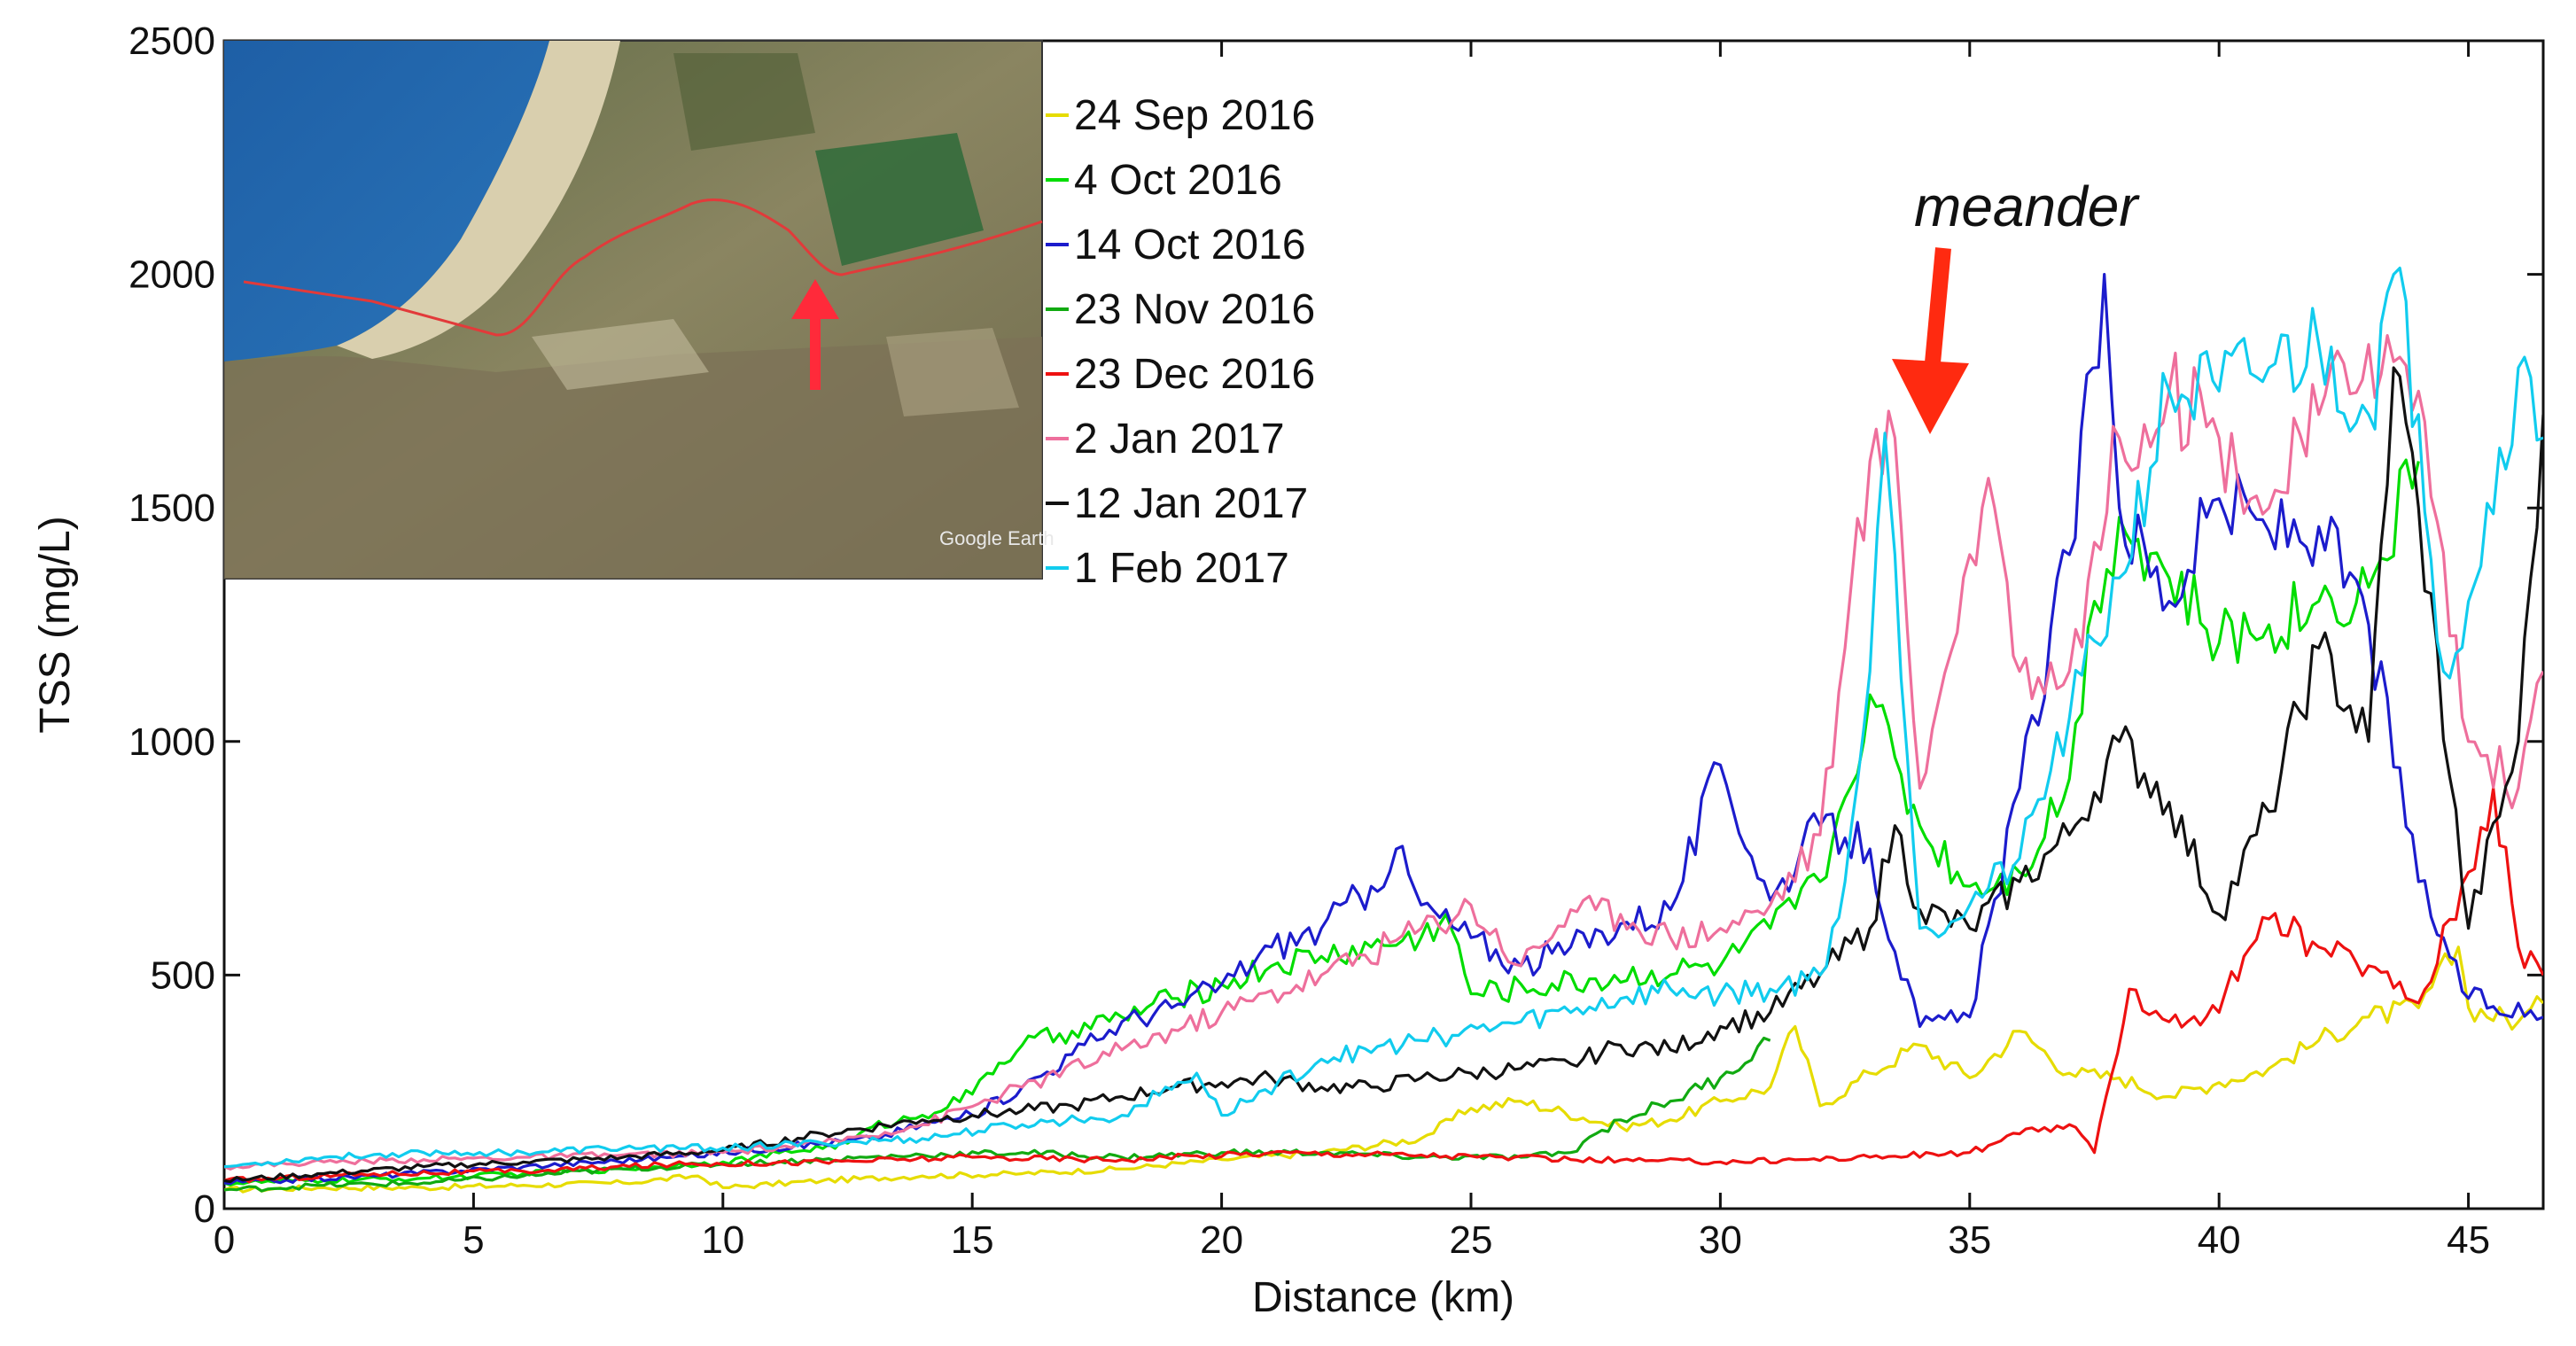 The width and height of the screenshot is (2576, 1346). What do you see at coordinates (2016, 305) in the screenshot?
I see `meander-annotation: meander` at bounding box center [2016, 305].